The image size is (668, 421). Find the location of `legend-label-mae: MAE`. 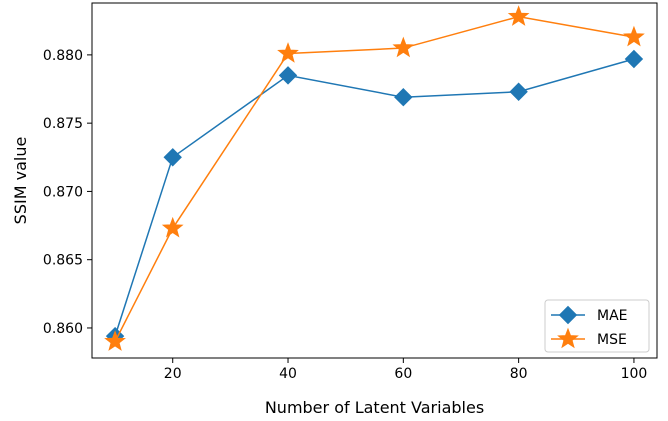

legend-label-mae: MAE is located at coordinates (612, 316).